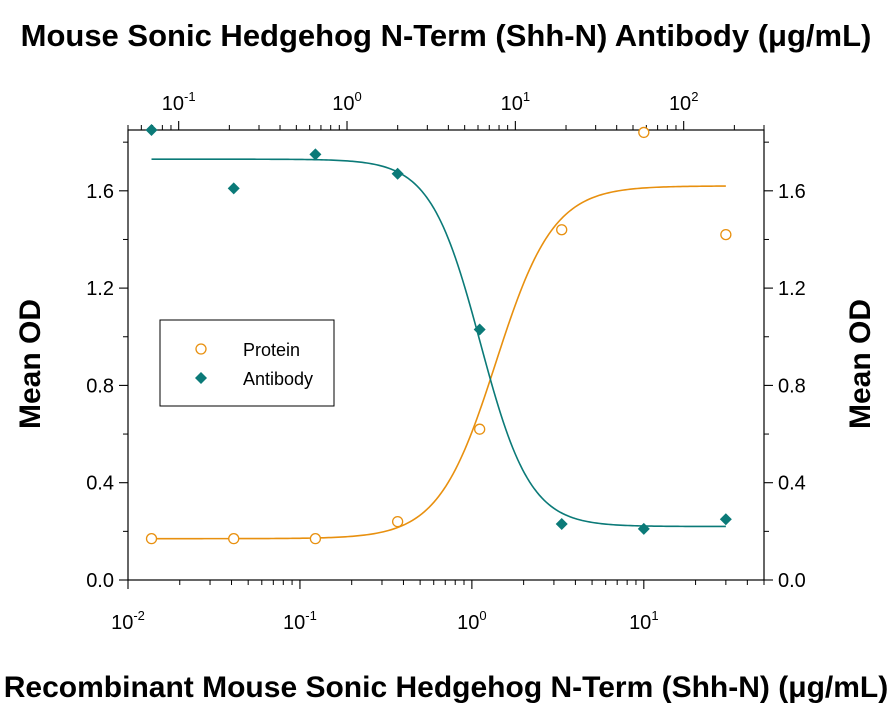 The height and width of the screenshot is (722, 892). What do you see at coordinates (128, 621) in the screenshot?
I see `x-tick-label: 10⁻²` at bounding box center [128, 621].